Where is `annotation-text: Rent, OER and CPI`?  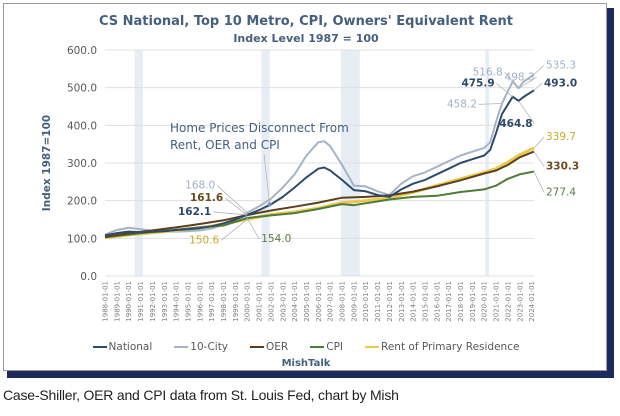
annotation-text: Rent, OER and CPI is located at coordinates (225, 145).